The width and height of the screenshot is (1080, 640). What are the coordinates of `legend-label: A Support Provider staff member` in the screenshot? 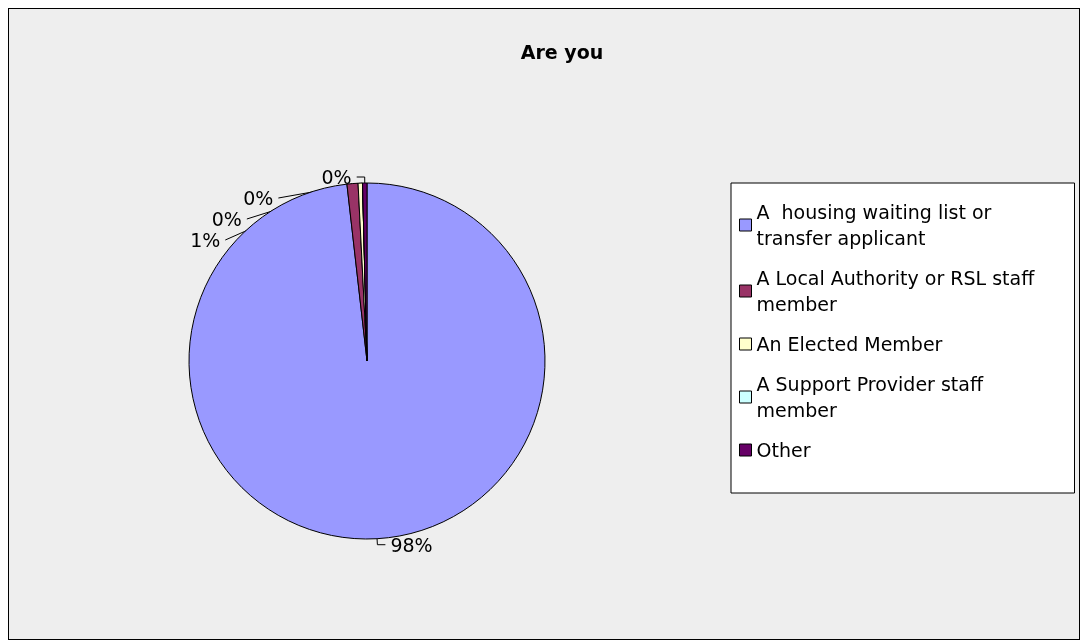 It's located at (873, 397).